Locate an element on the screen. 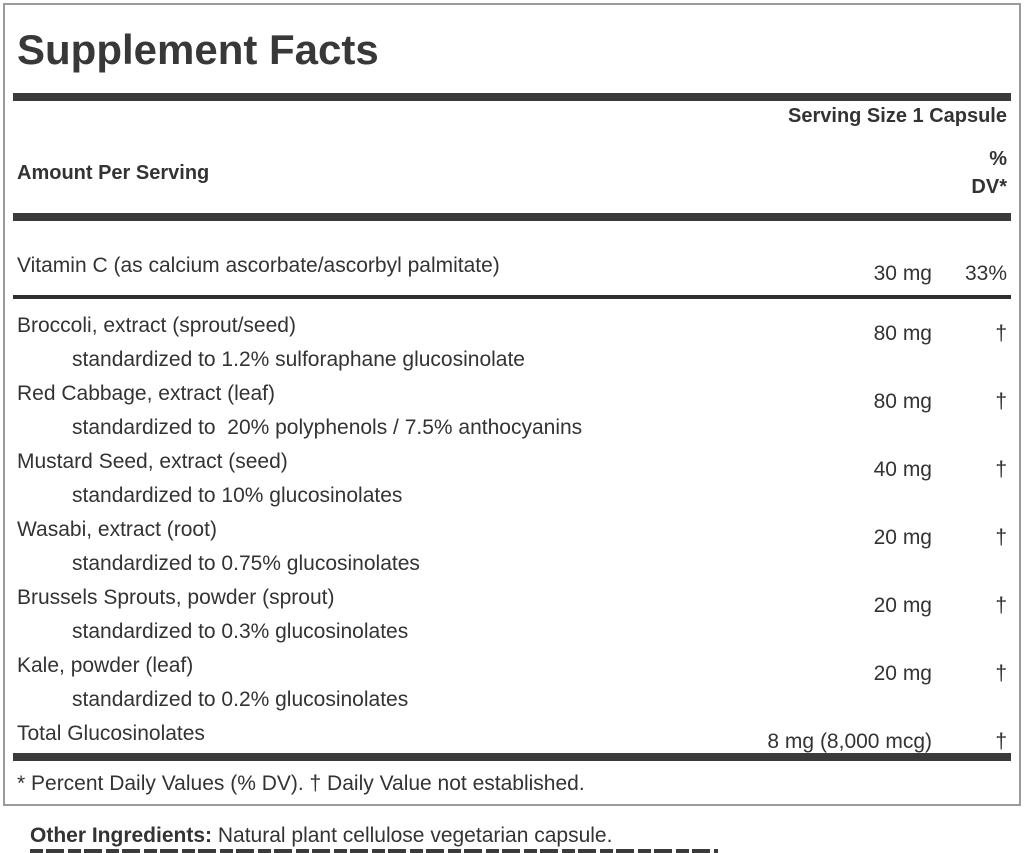 The image size is (1024, 853). table-row: Broccoli, extract (sprout/seed) 80 mg † is located at coordinates (512, 327).